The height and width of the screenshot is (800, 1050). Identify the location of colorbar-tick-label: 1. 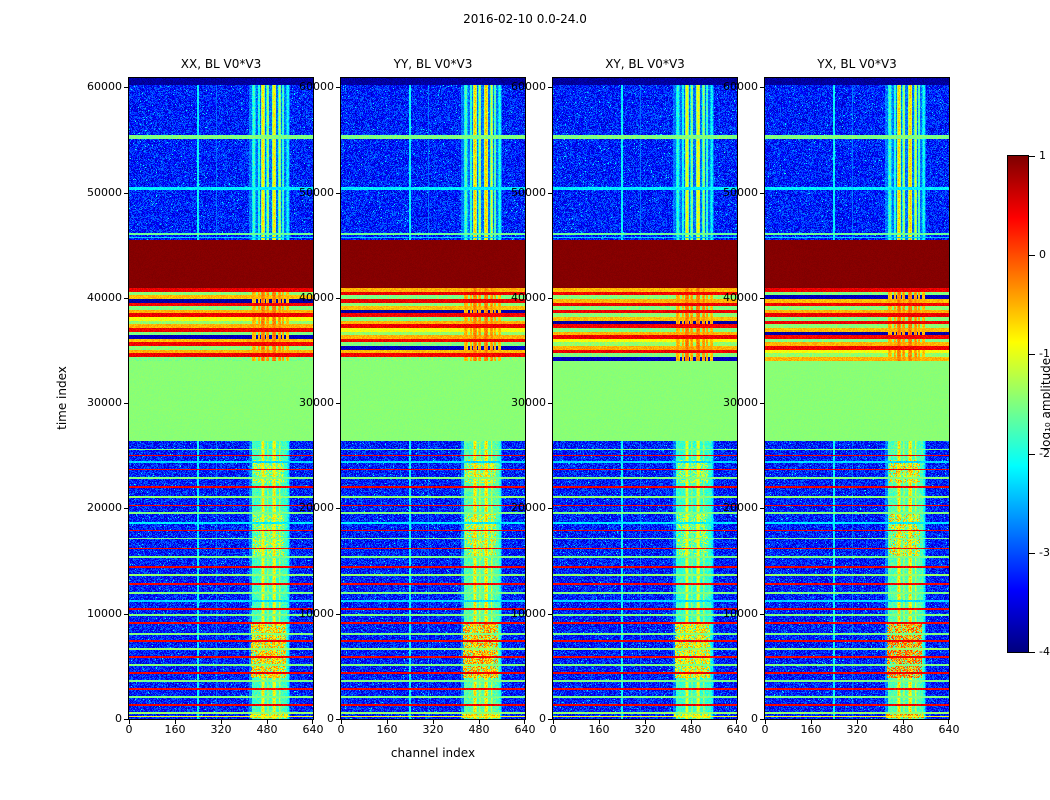
(1042, 155).